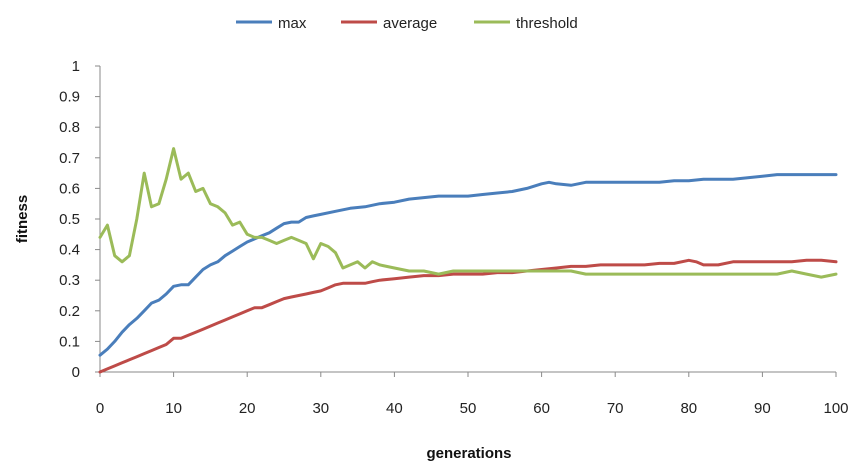 This screenshot has width=854, height=463. Describe the element at coordinates (547, 23) in the screenshot. I see `legend-label-threshold: threshold` at that location.